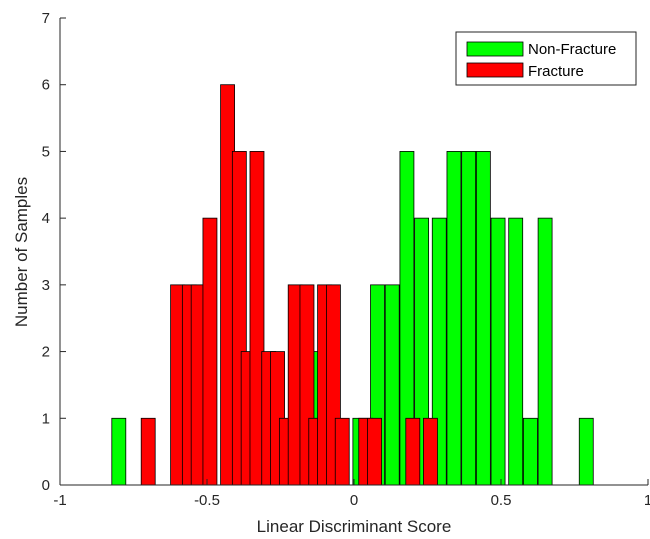 This screenshot has height=539, width=650. Describe the element at coordinates (46, 85) in the screenshot. I see `y-tick-label: 6` at that location.